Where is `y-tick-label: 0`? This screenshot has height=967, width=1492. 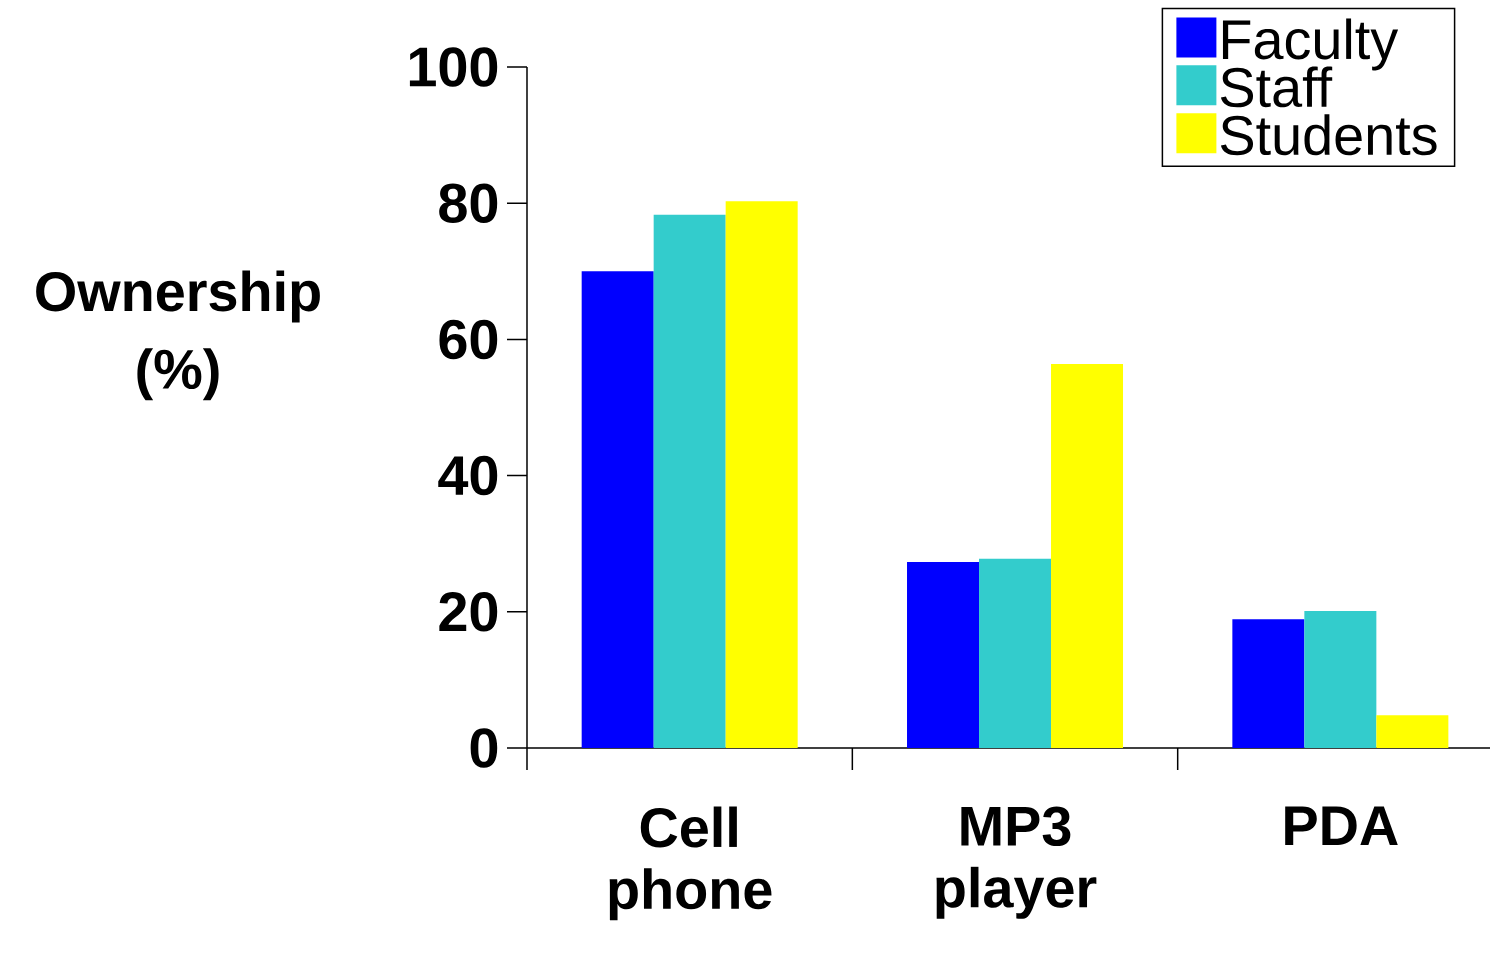 y-tick-label: 0 is located at coordinates (484, 748).